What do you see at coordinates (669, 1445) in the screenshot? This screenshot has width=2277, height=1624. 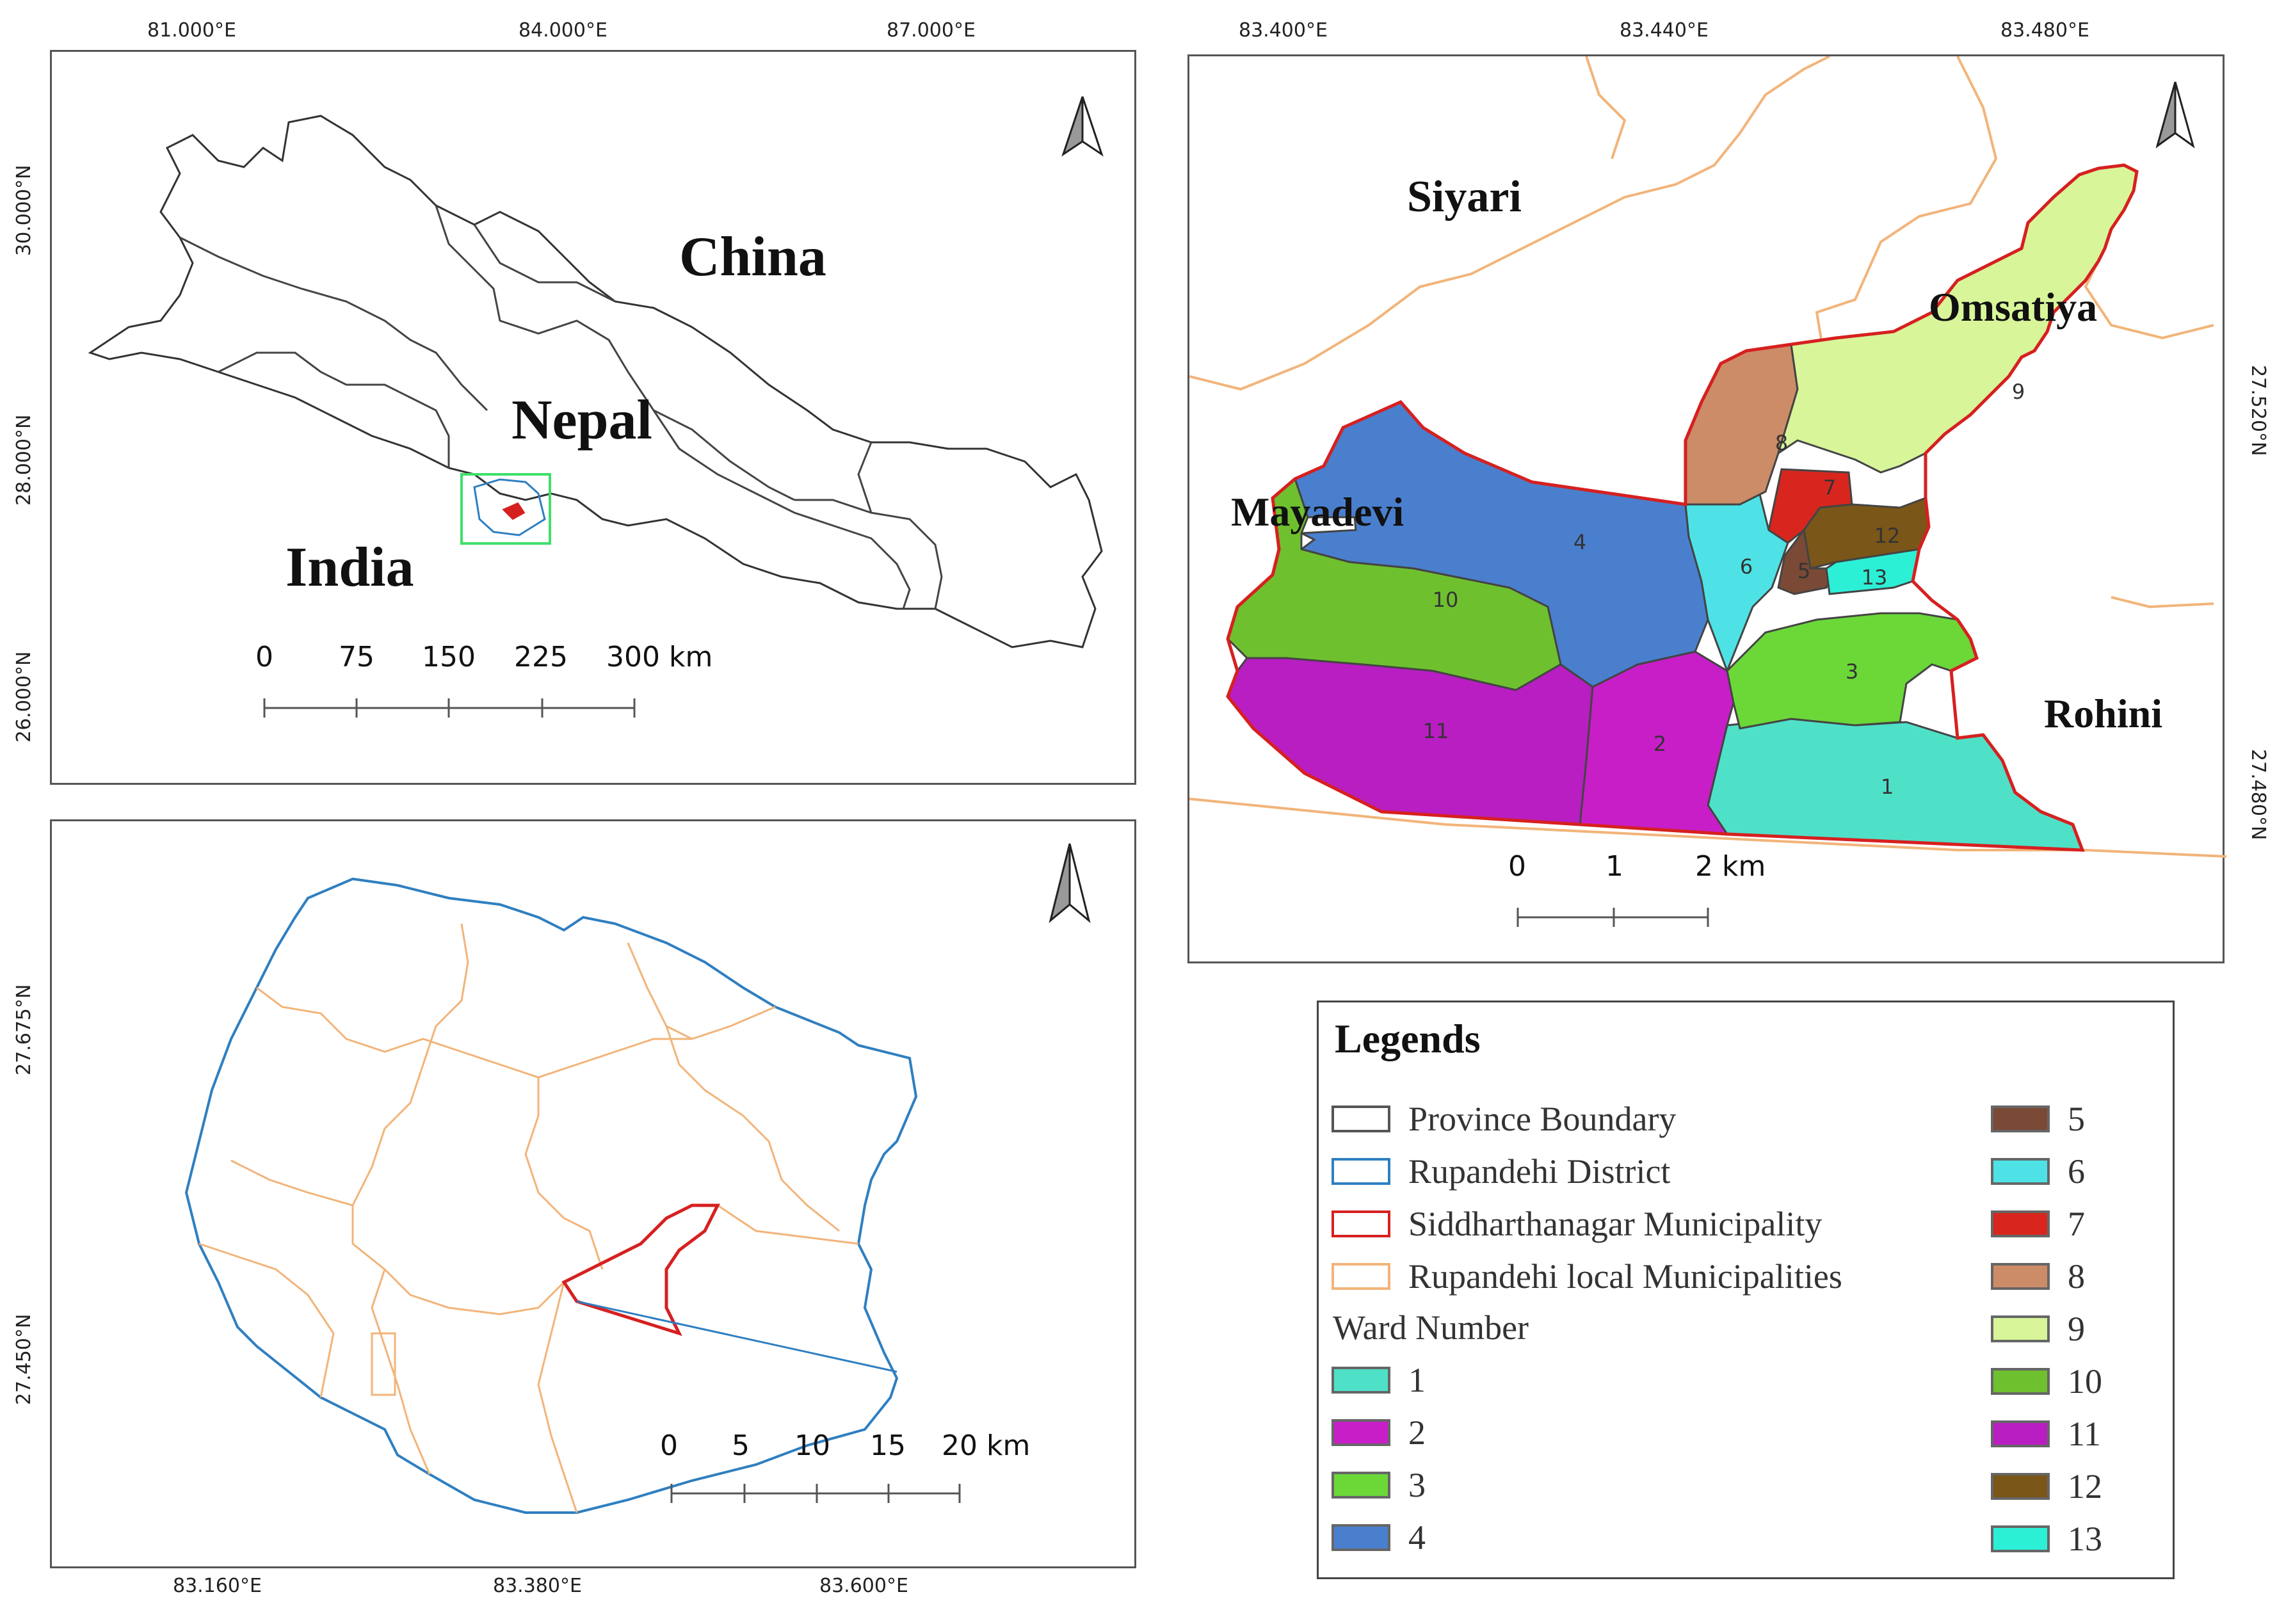 I see `district-scale-0: 0` at bounding box center [669, 1445].